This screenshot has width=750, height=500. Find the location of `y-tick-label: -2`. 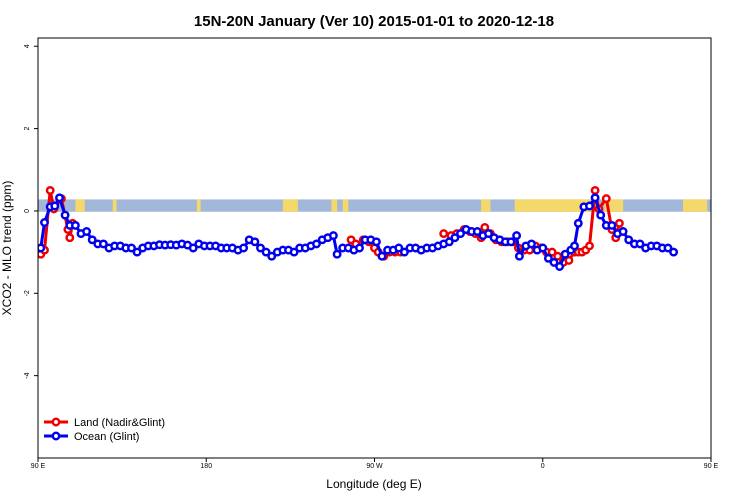

y-tick-label: -2 is located at coordinates (27, 293).